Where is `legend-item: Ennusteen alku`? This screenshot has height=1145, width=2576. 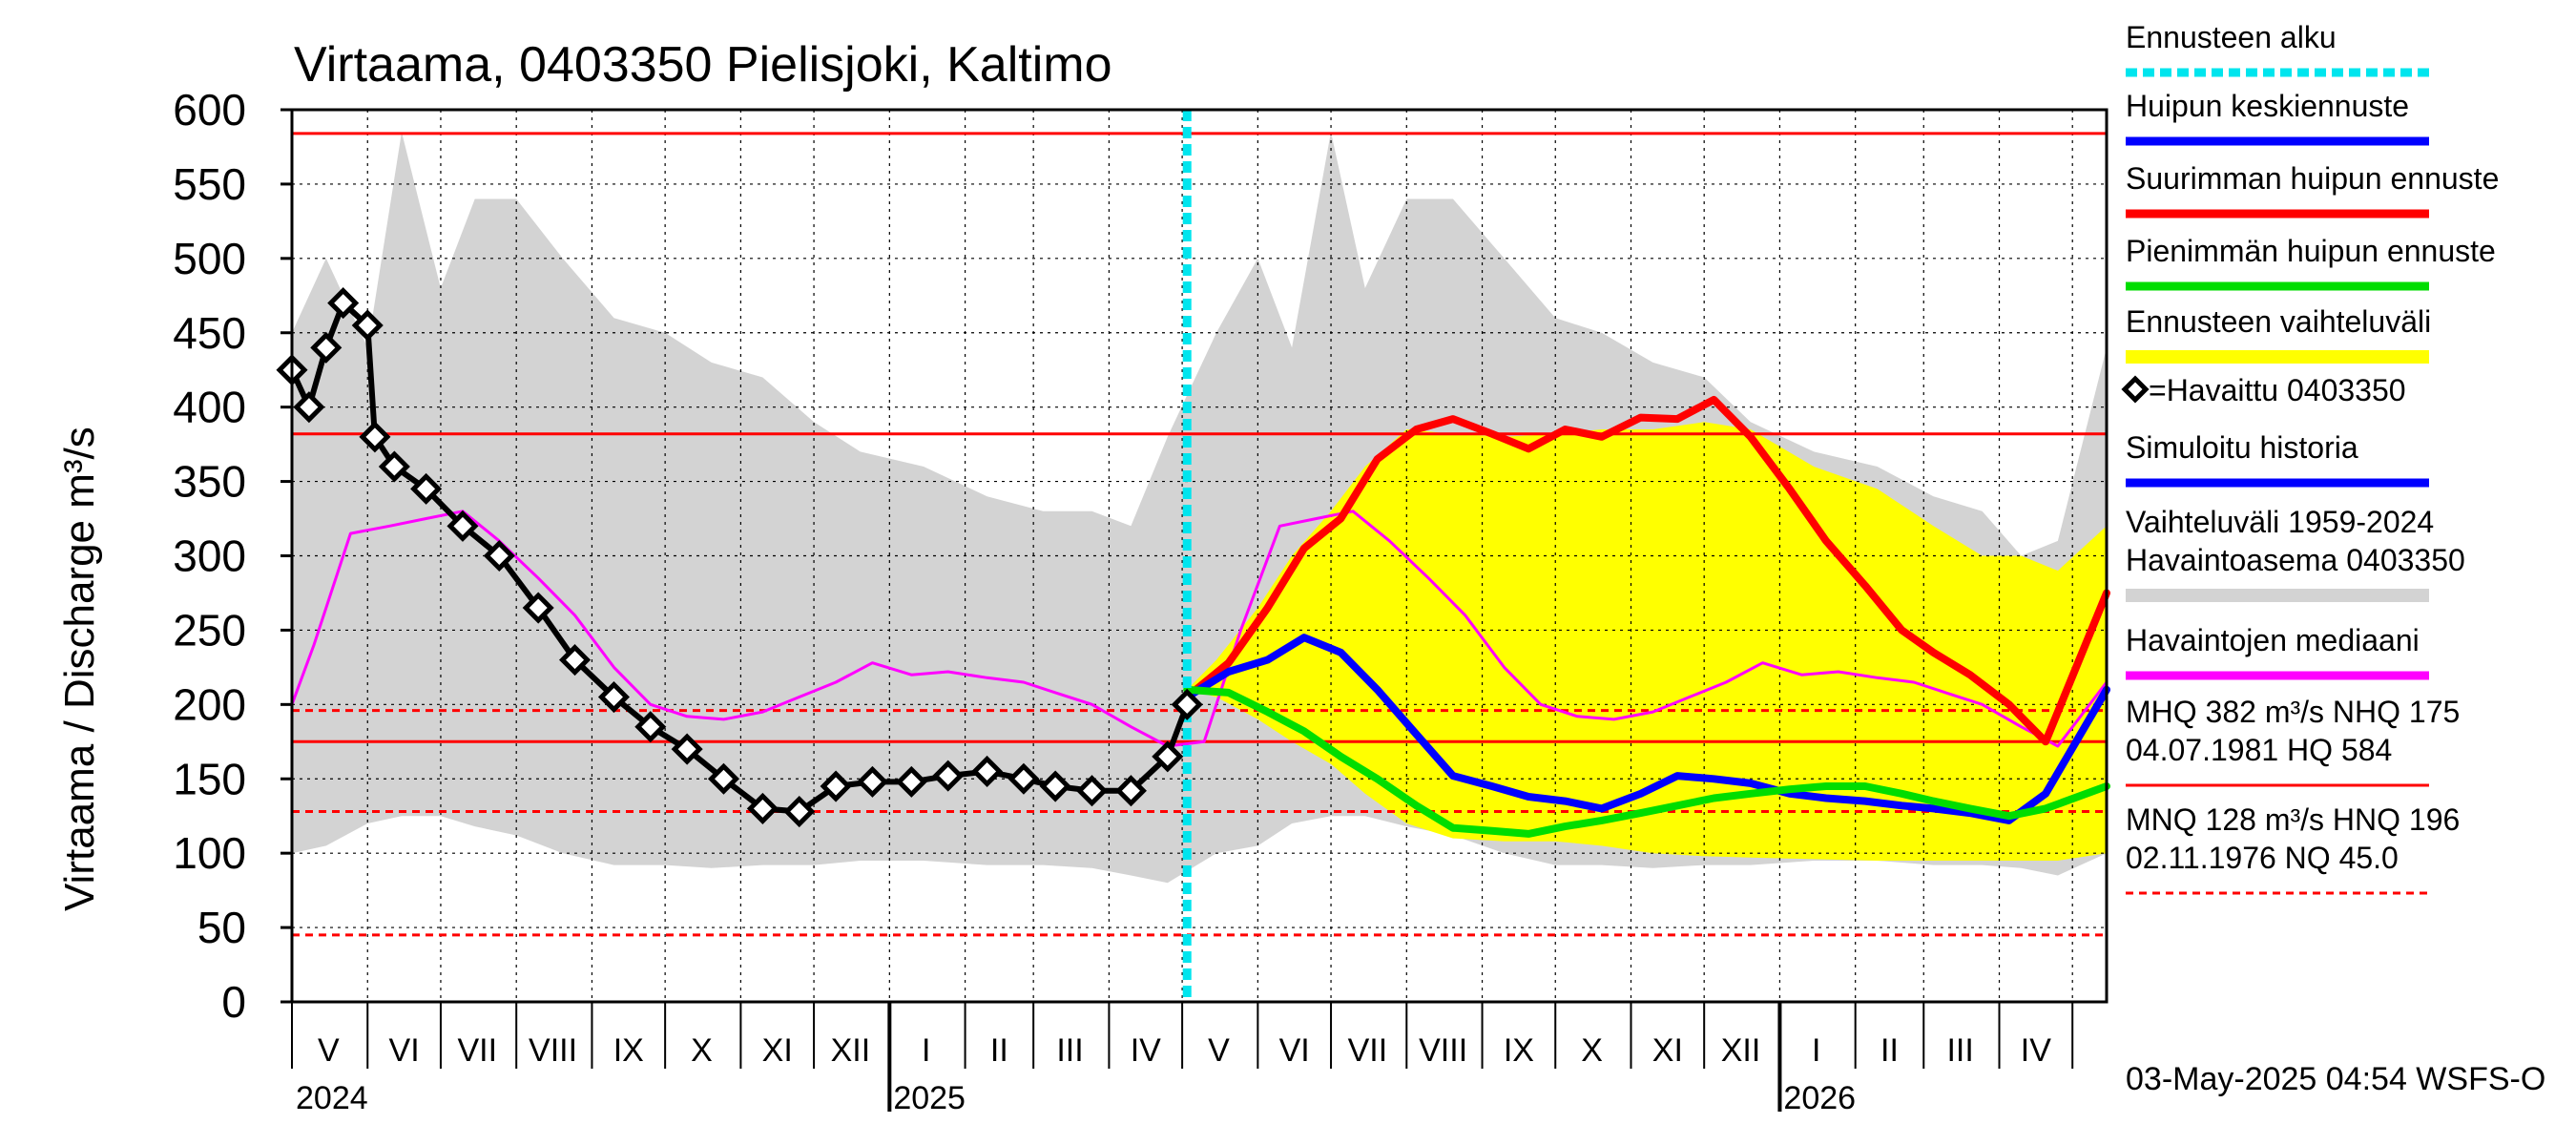
legend-item: Ennusteen alku is located at coordinates (2277, 48).